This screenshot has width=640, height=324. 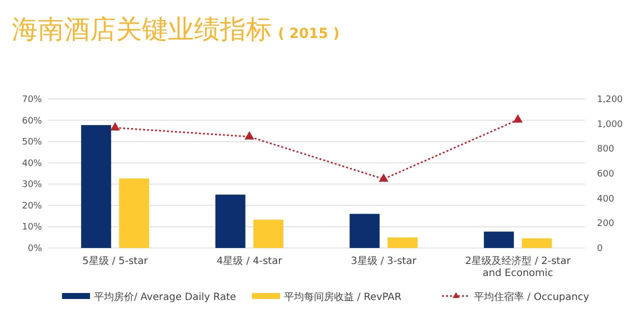 I want to click on legend-label: 平均每间房收益 / RevPAR, so click(x=343, y=297).